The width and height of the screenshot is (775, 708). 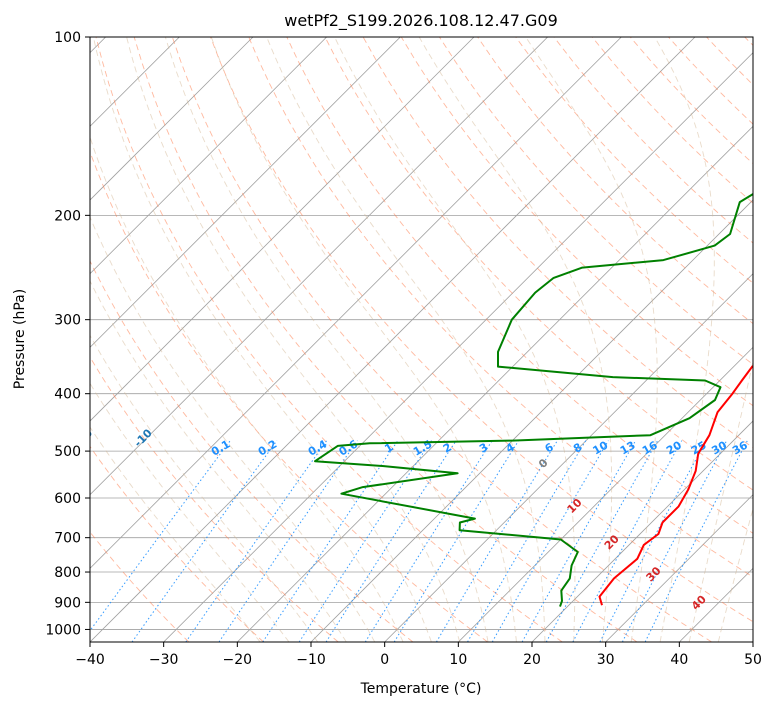 I want to click on mixing-ratio-label: 0.2, so click(x=267, y=448).